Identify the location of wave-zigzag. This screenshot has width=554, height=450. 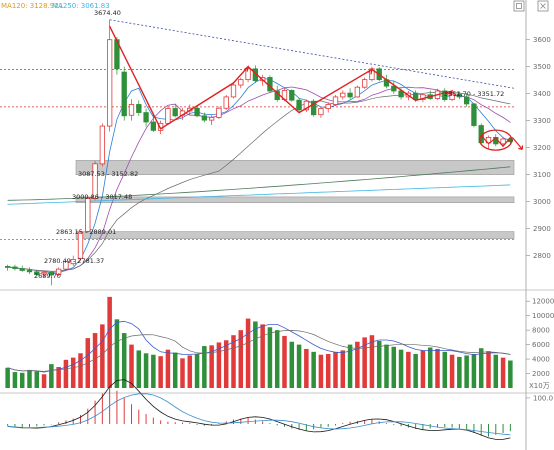
(280, 77).